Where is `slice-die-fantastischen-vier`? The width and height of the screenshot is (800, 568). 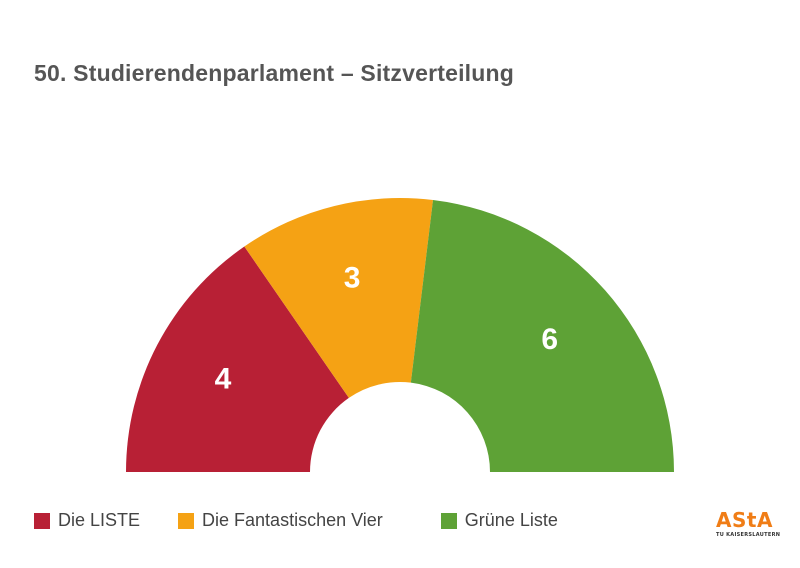 slice-die-fantastischen-vier is located at coordinates (339, 298).